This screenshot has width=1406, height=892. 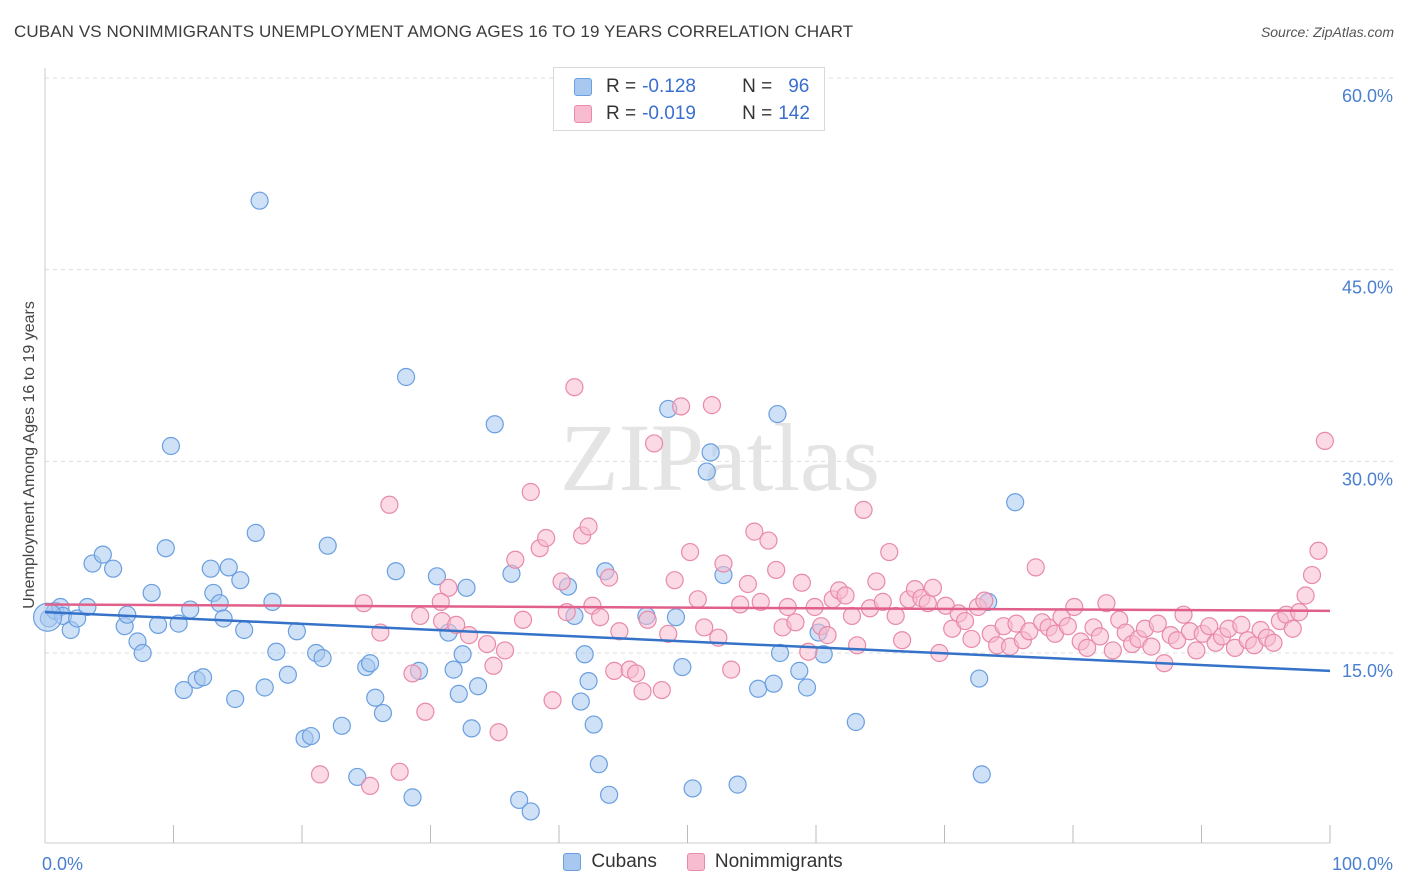 I want to click on legend-item-nonimmigrants: Nonimmigrants, so click(x=764, y=862).